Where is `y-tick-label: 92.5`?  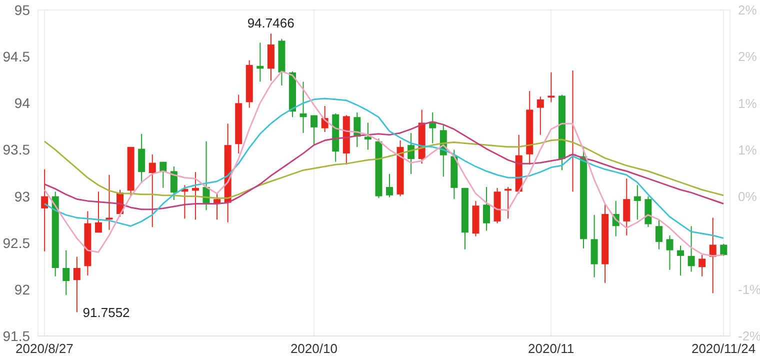
y-tick-label: 92.5 is located at coordinates (16, 242).